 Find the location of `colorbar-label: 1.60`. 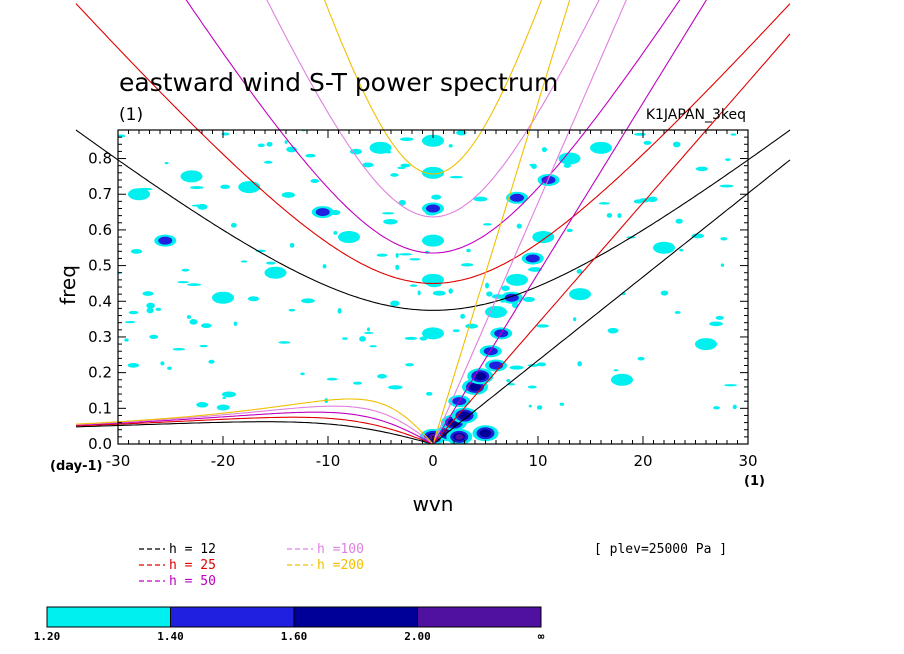

colorbar-label: 1.60 is located at coordinates (294, 636).